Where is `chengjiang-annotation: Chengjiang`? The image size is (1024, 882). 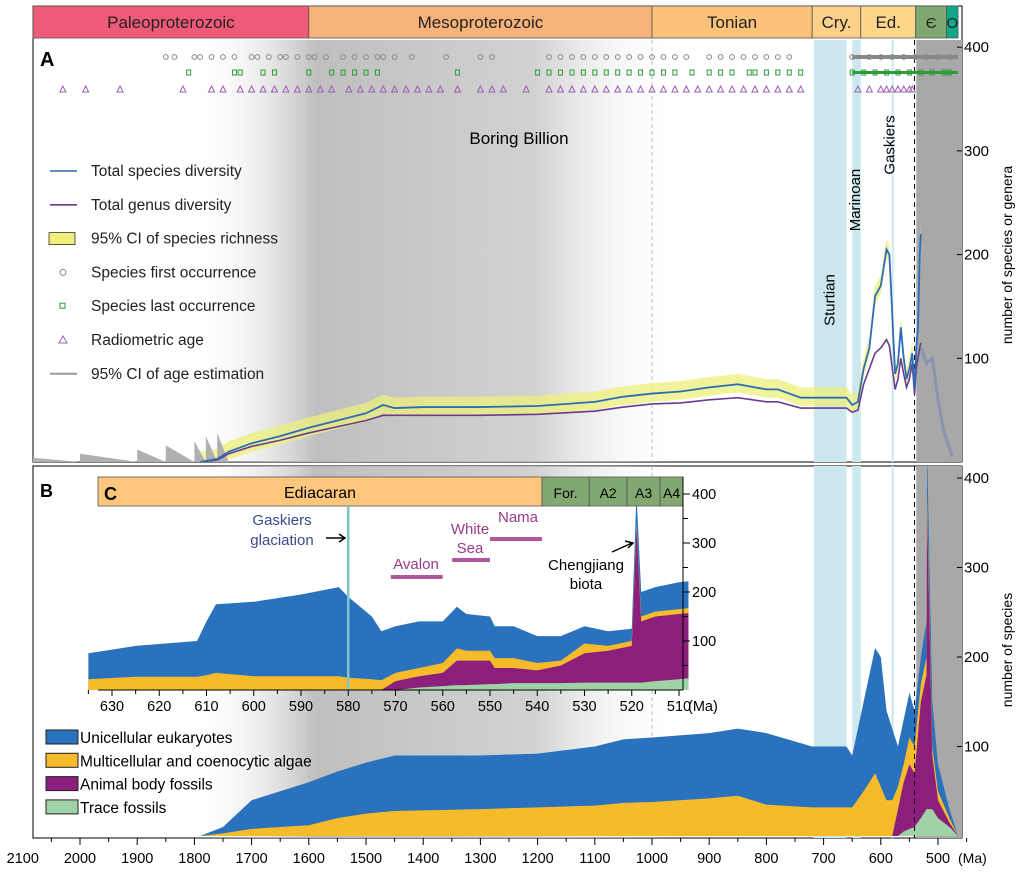
chengjiang-annotation: Chengjiang is located at coordinates (586, 565).